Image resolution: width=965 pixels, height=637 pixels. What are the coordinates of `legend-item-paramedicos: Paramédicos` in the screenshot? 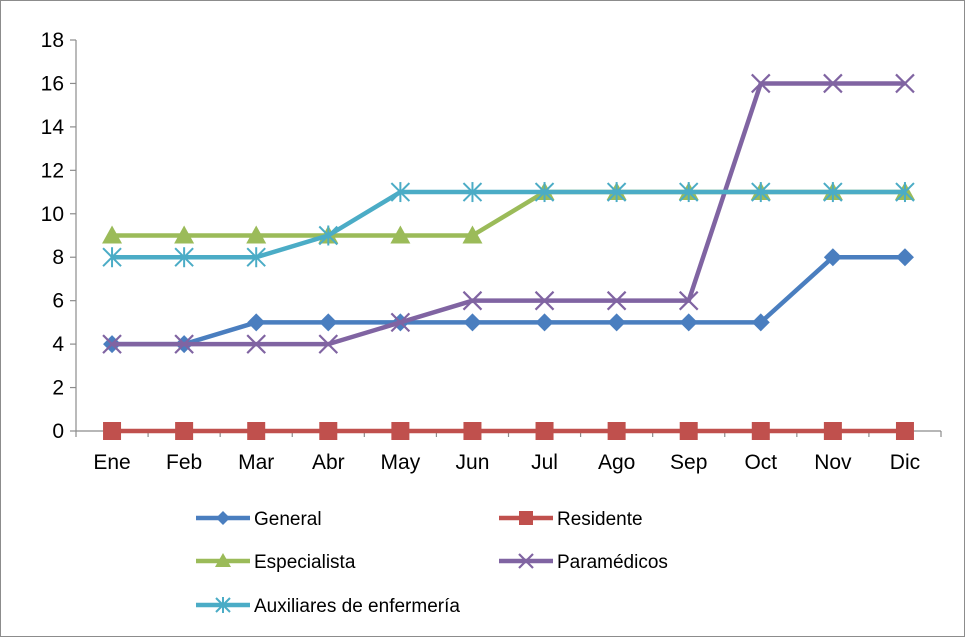 It's located at (583, 562).